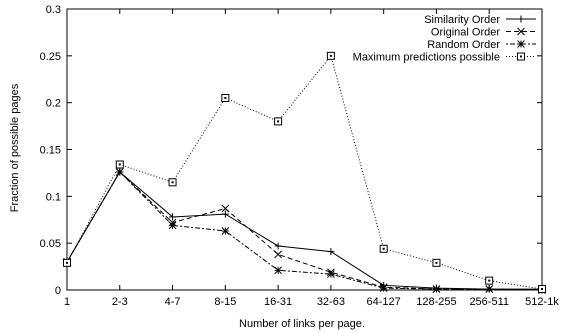 The width and height of the screenshot is (567, 333). What do you see at coordinates (15, 147) in the screenshot?
I see `y-axis-label: Fraction of possible pages` at bounding box center [15, 147].